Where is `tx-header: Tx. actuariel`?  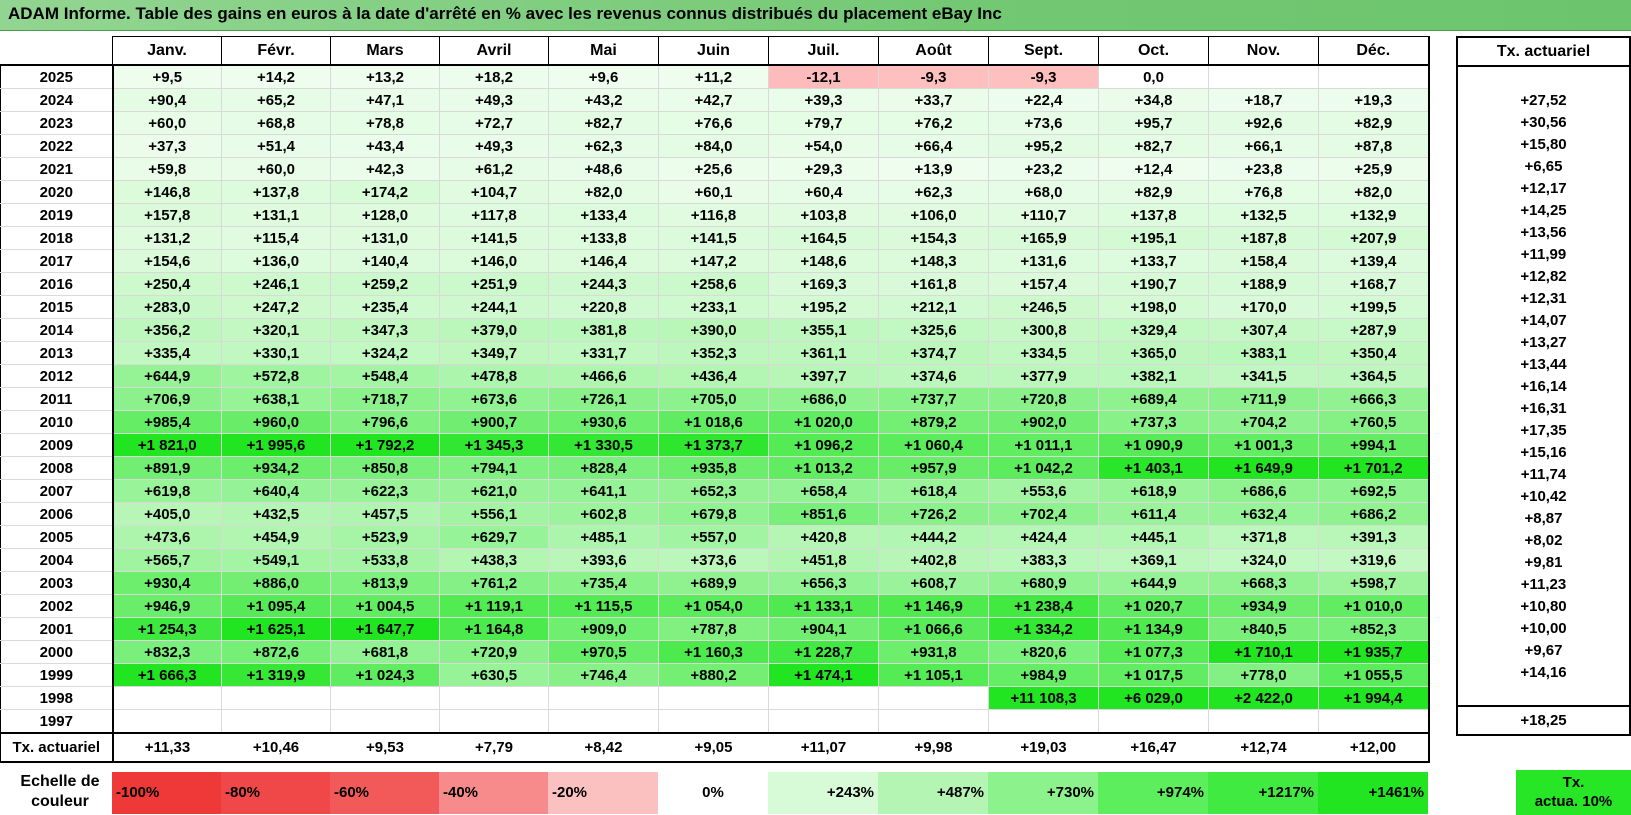 tx-header: Tx. actuariel is located at coordinates (1543, 51).